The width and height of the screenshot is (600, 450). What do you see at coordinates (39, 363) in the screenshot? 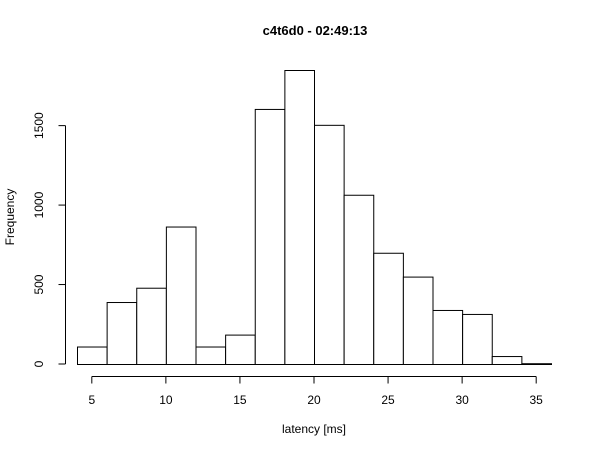
I see `y-tick-label: 0` at bounding box center [39, 363].